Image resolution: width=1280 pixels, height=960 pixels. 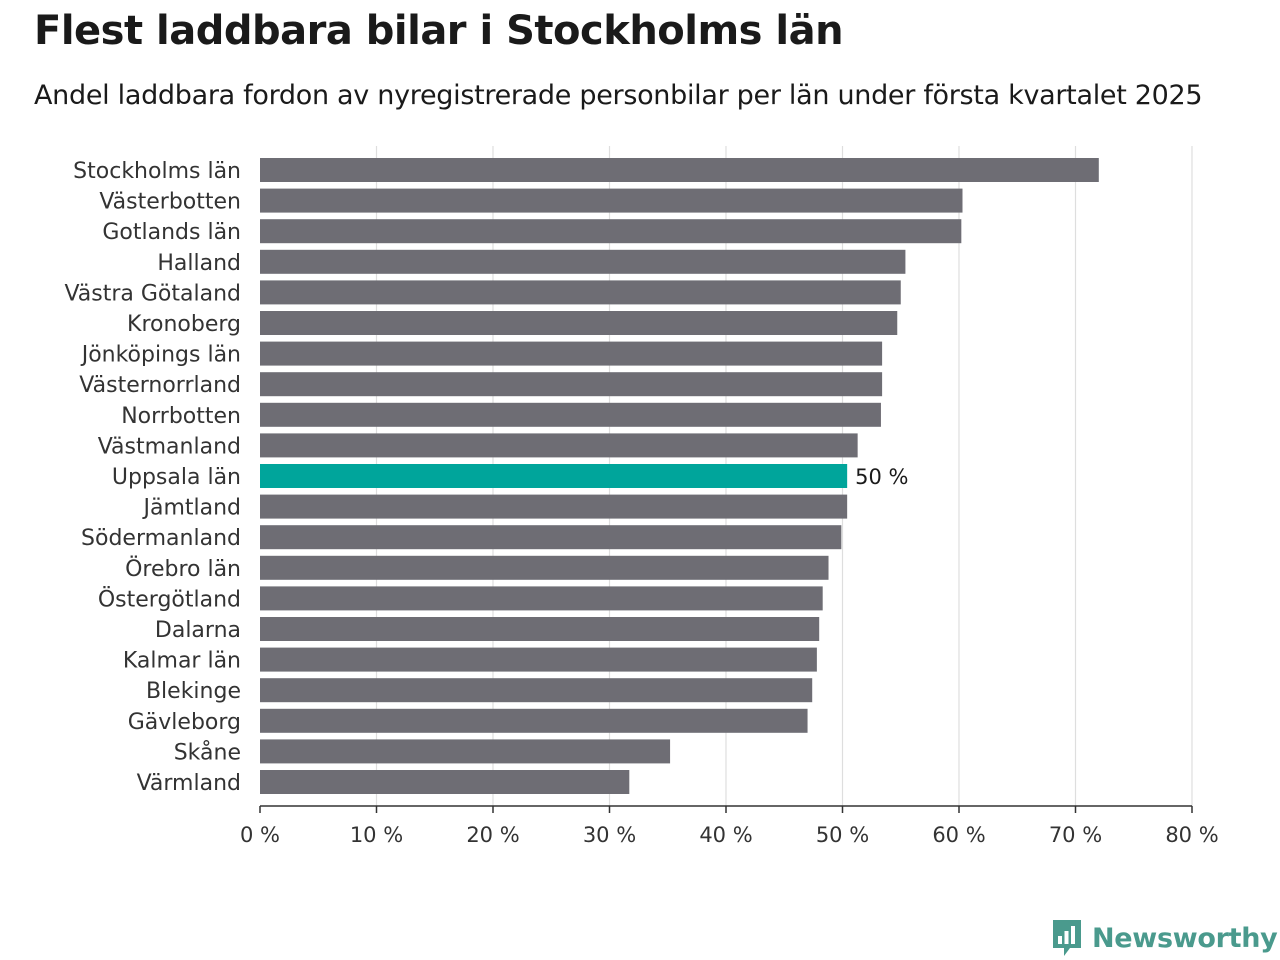 I want to click on category-label: Stockholms län, so click(x=157, y=171).